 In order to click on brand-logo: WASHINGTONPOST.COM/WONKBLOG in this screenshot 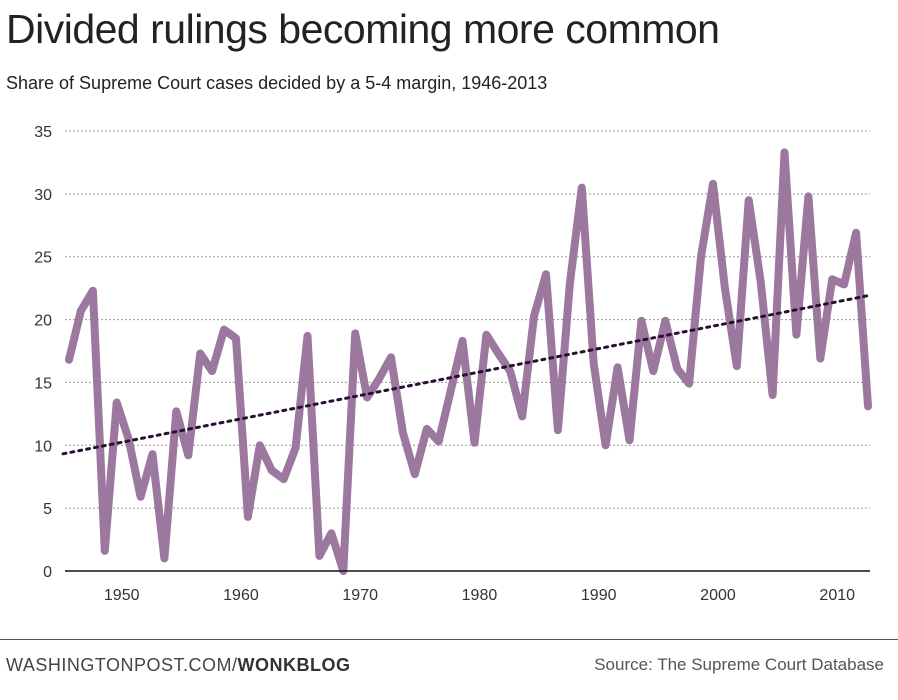, I will do `click(178, 665)`.